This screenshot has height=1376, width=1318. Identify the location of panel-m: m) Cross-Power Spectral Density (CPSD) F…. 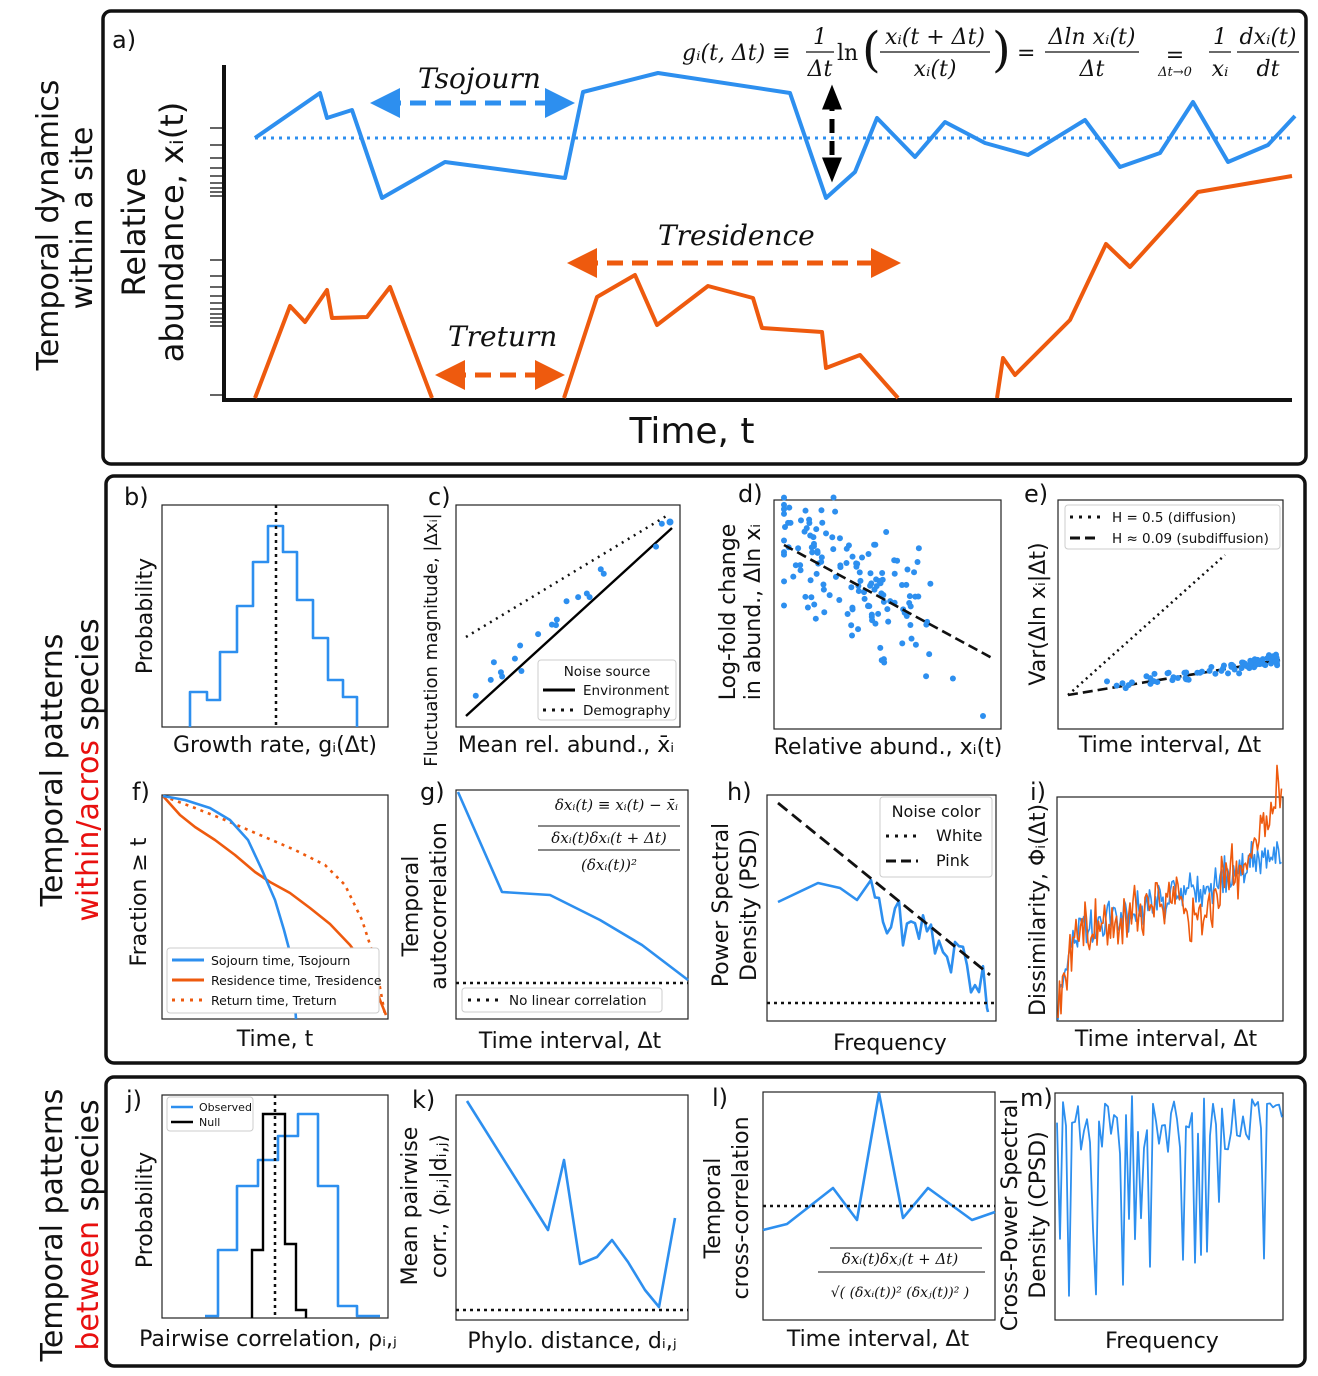
(1141, 1219).